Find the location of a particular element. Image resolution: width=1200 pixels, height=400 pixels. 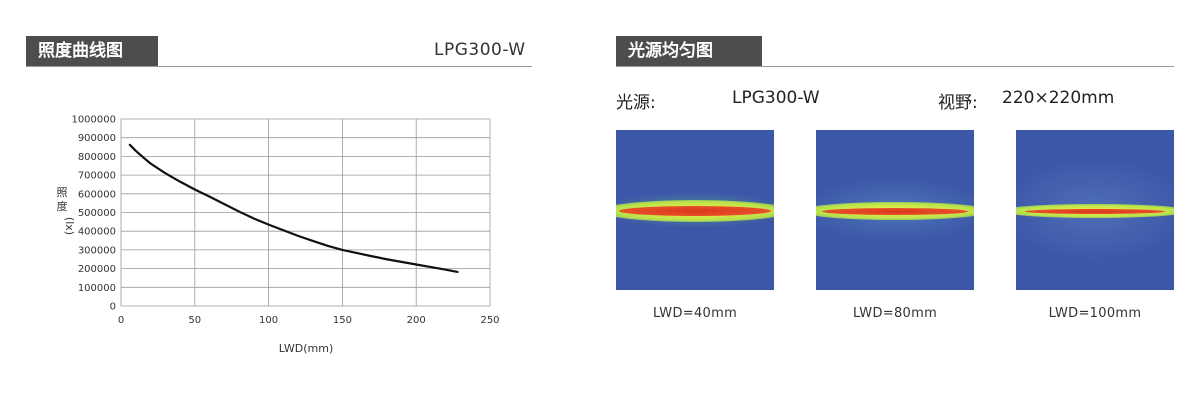

left-panel-model: LPG300-W is located at coordinates (480, 50).